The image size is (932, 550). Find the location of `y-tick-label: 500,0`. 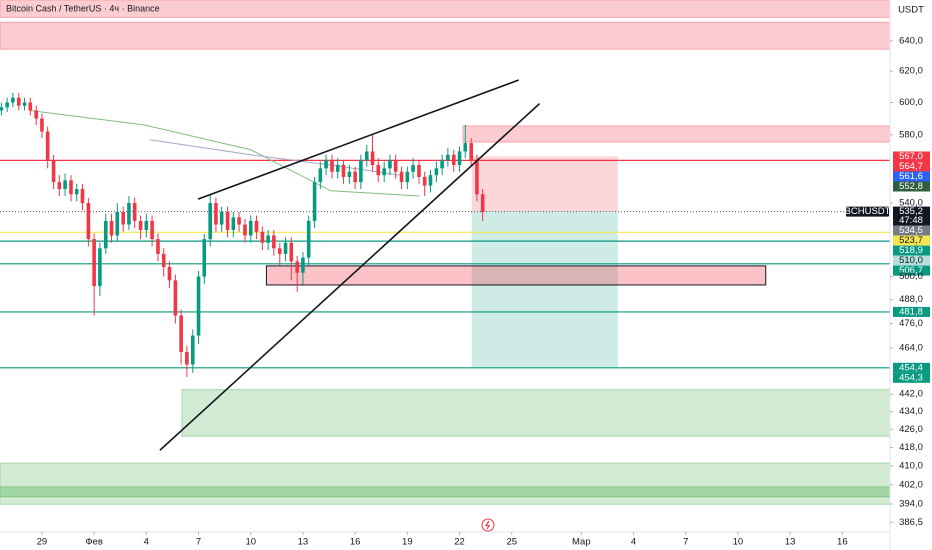

y-tick-label: 500,0 is located at coordinates (911, 276).